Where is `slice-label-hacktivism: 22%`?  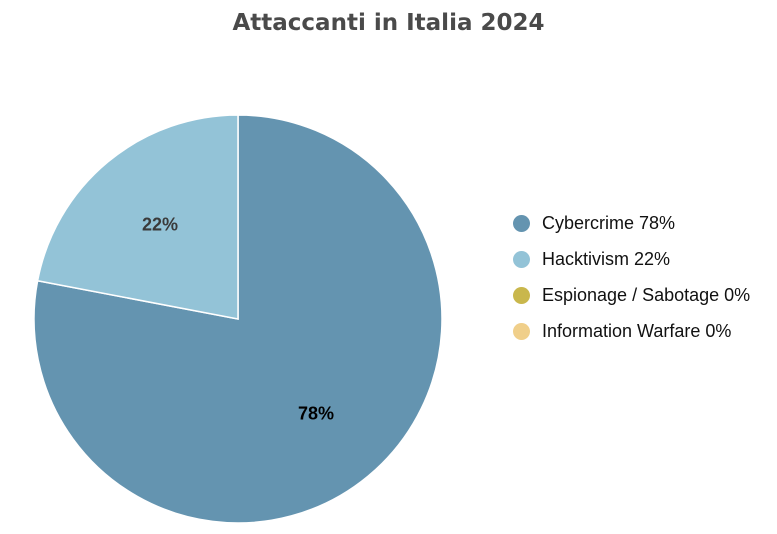 slice-label-hacktivism: 22% is located at coordinates (160, 225).